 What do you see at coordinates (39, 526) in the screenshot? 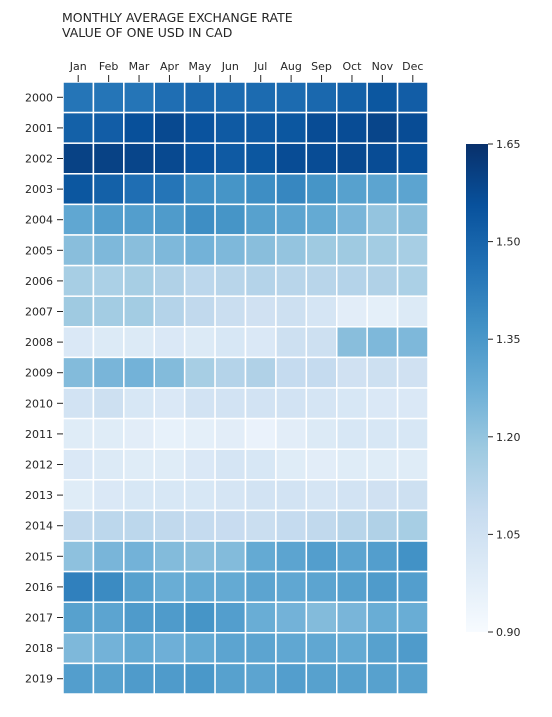
I see `year-label: 2014` at bounding box center [39, 526].